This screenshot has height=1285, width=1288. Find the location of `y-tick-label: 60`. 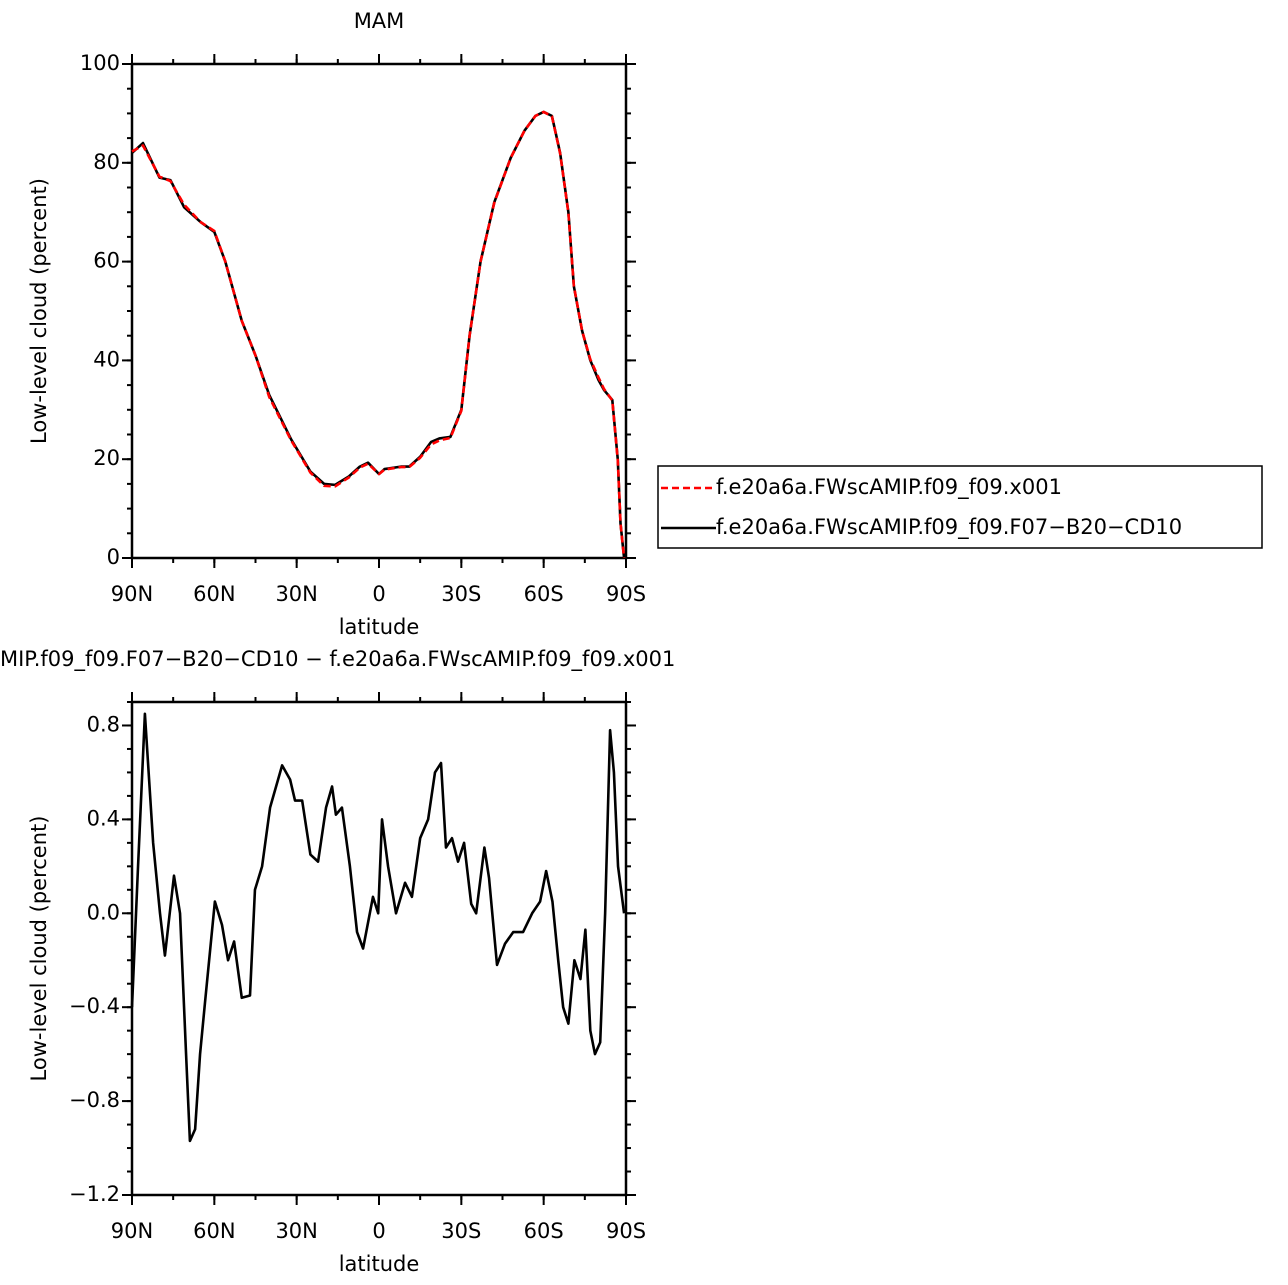

y-tick-label: 60 is located at coordinates (106, 261).